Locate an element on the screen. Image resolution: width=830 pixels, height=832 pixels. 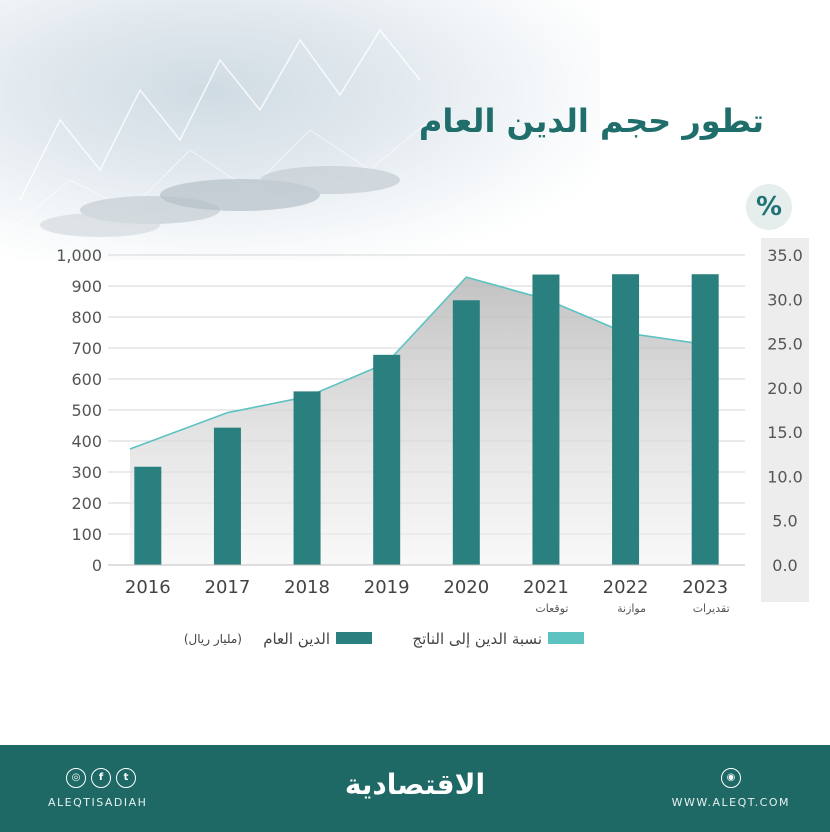
y-right-tick-label: 15.0 is located at coordinates (785, 432).